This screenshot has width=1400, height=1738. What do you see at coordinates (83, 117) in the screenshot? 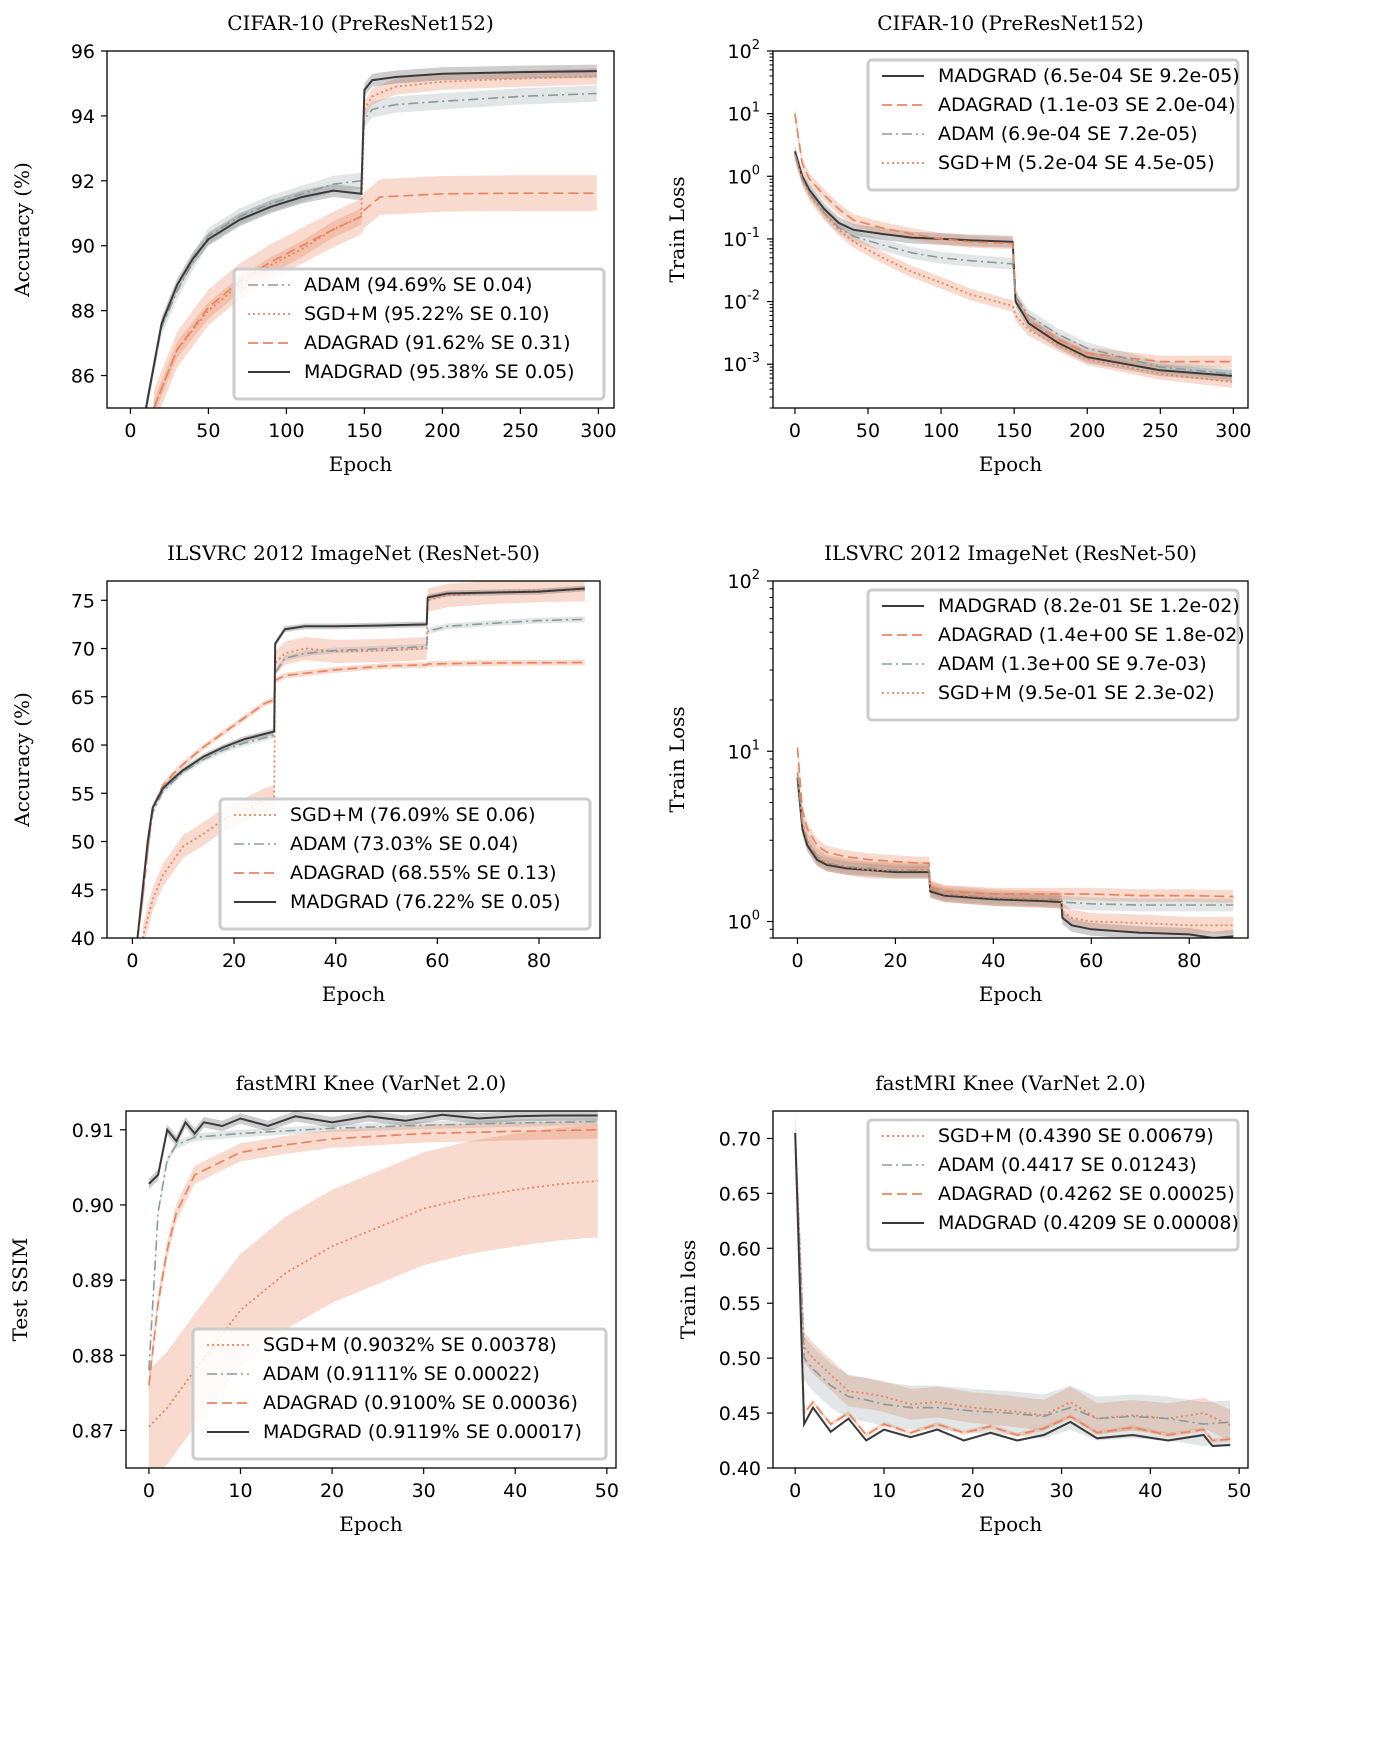
I see `y-tick-label: 94` at bounding box center [83, 117].